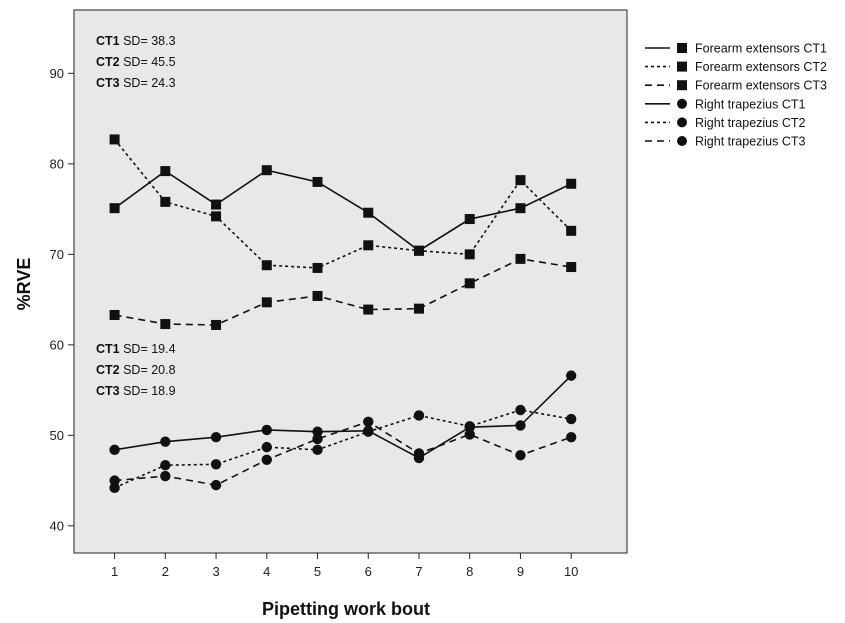 The width and height of the screenshot is (845, 623). I want to click on series-right-trapezius-ct2, so click(343, 449).